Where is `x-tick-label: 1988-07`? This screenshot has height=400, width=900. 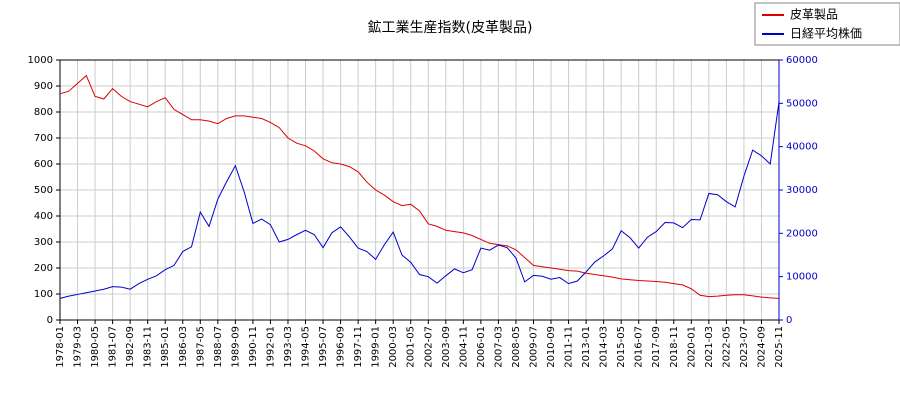 x-tick-label: 1988-07 is located at coordinates (218, 347).